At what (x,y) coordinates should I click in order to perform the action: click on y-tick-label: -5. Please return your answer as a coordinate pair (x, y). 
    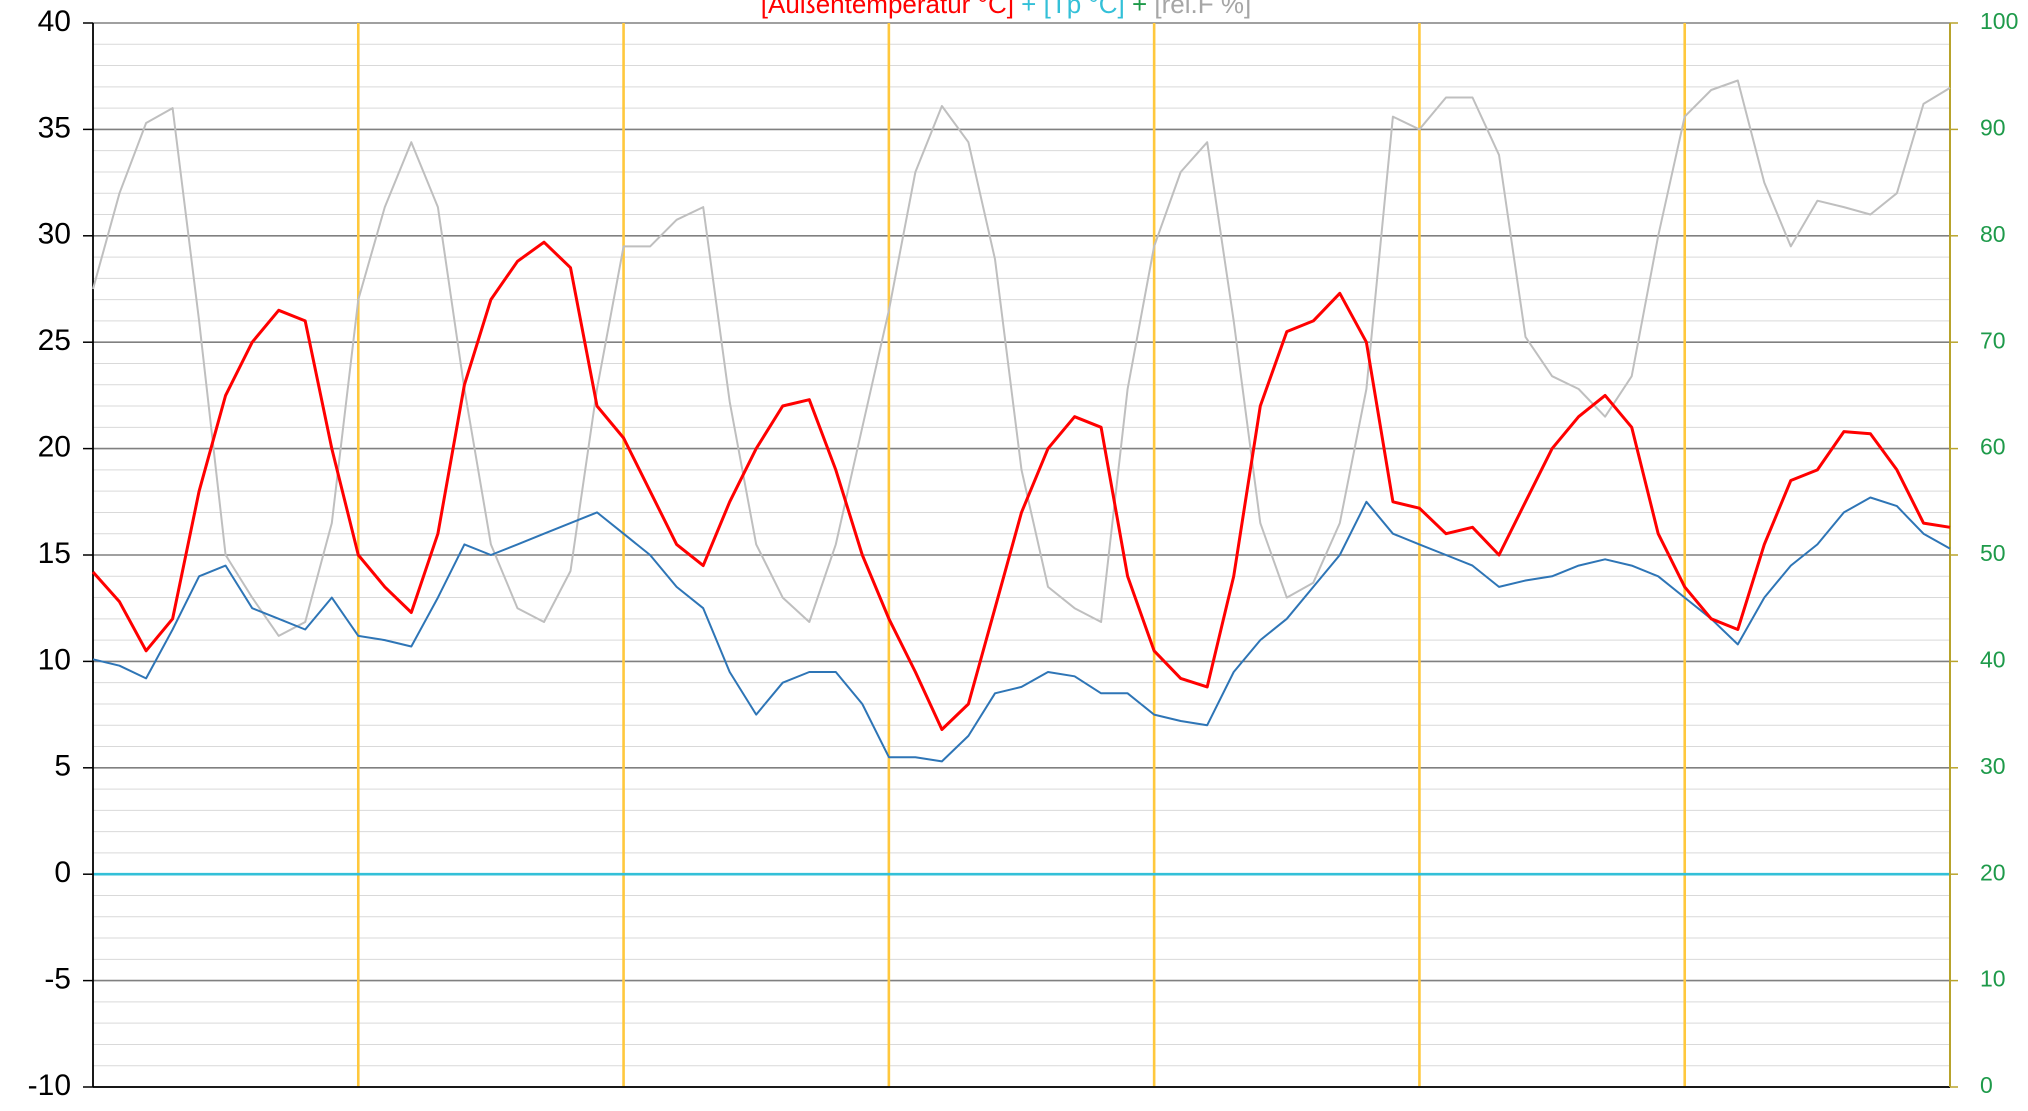
    Looking at the image, I should click on (57, 979).